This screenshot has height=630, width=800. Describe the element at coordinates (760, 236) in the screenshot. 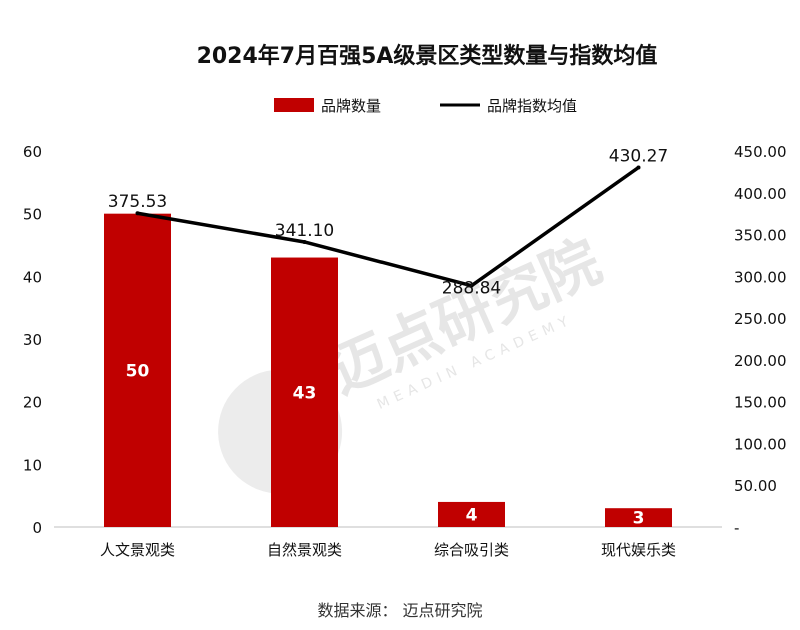

I see `y-right-tick-label: 350.00` at that location.